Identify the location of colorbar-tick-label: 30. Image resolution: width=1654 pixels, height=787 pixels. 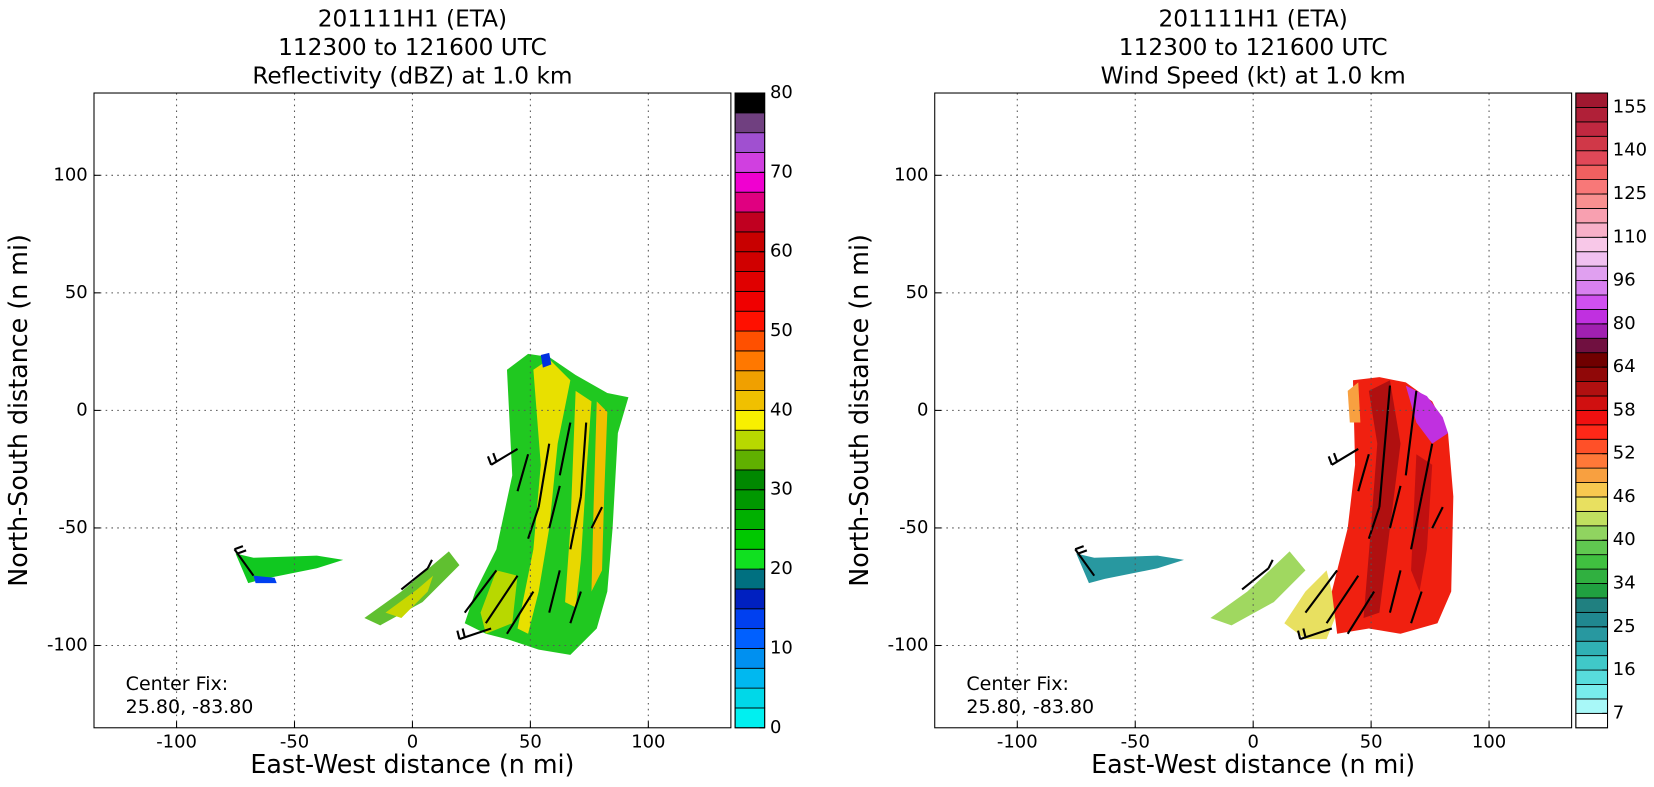
(781, 489).